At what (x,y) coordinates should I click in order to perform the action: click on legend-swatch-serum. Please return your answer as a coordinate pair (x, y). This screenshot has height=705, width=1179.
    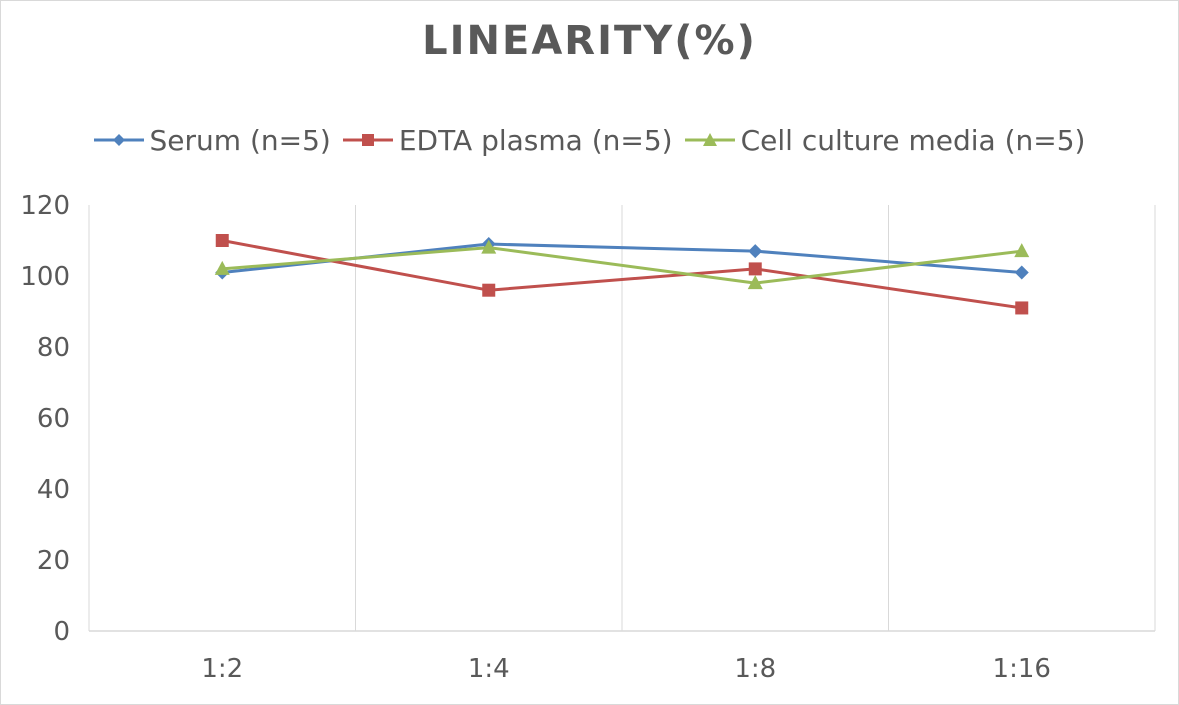
    Looking at the image, I should click on (118, 140).